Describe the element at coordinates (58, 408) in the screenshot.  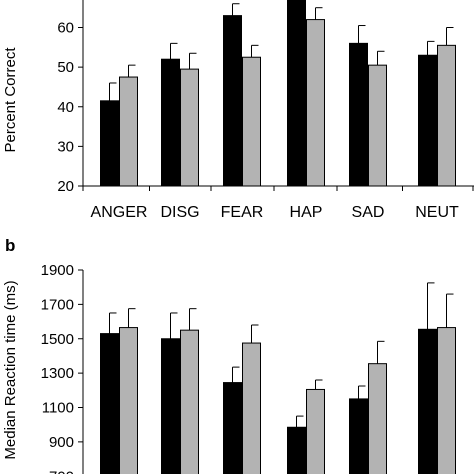
I see `y-tick-label: 1100` at that location.